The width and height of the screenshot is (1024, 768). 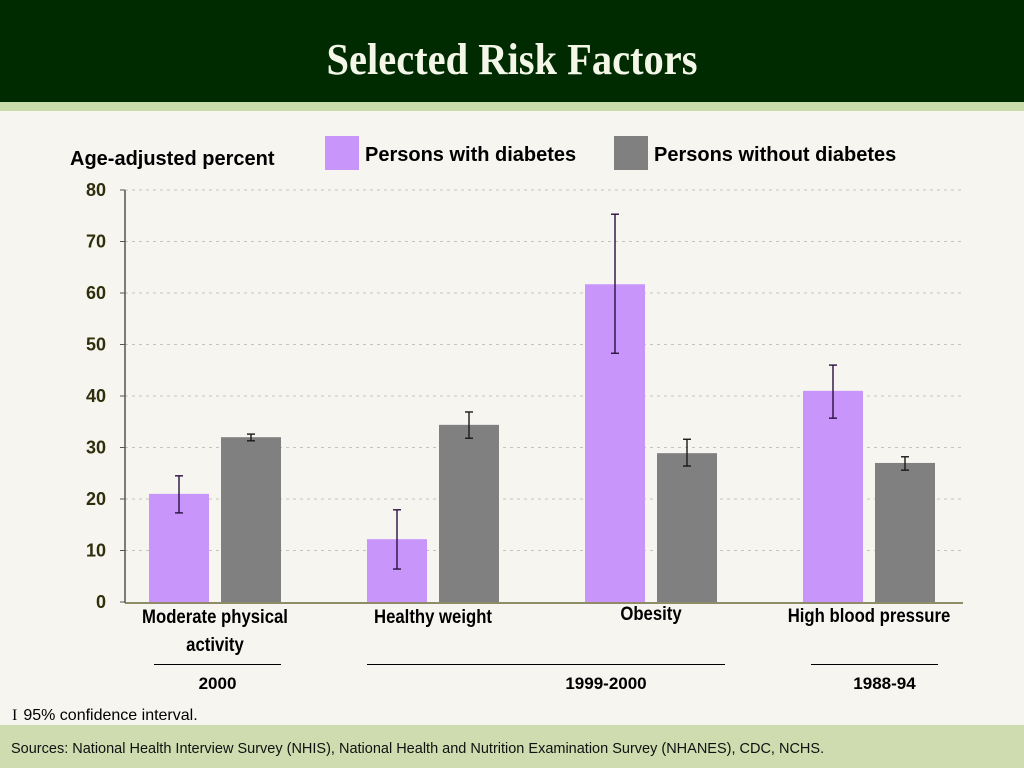 What do you see at coordinates (631, 153) in the screenshot?
I see `legend-swatch-without-diabetes` at bounding box center [631, 153].